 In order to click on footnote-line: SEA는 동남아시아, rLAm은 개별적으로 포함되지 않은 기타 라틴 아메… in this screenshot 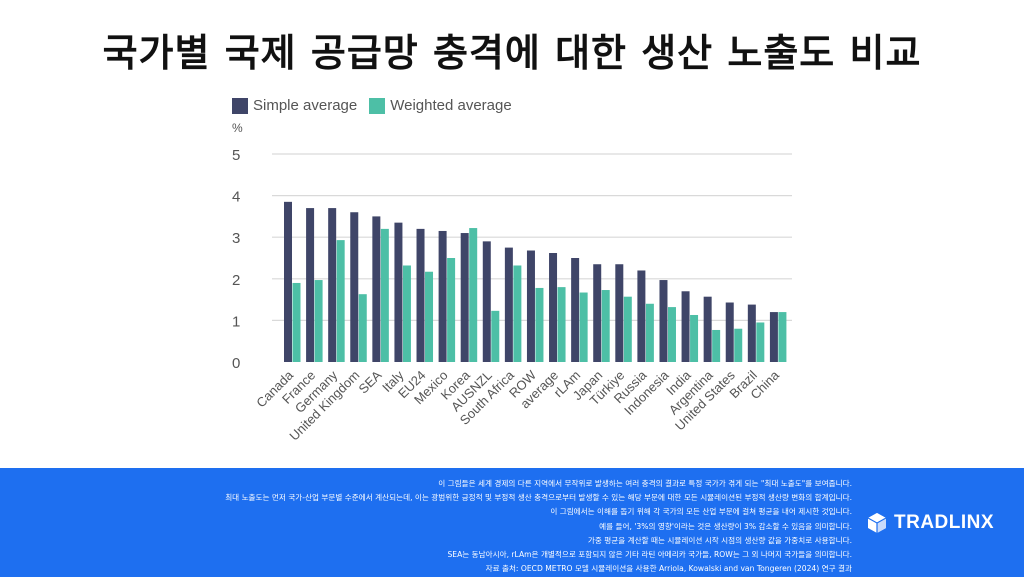, I will do `click(649, 555)`.